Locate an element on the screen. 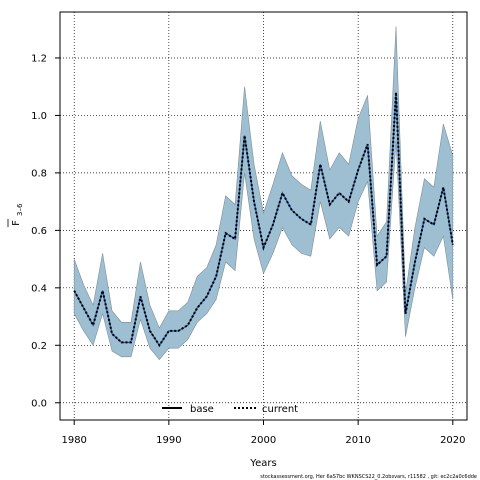 The image size is (480, 480). y-axis-title: F 3–6 is located at coordinates (15, 215).